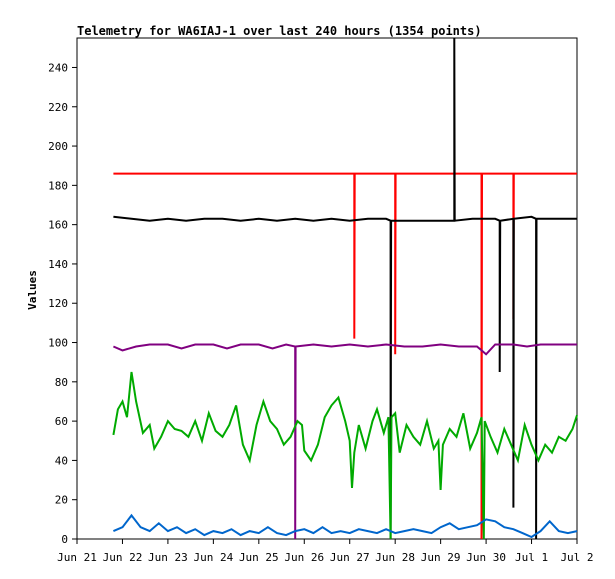  What do you see at coordinates (576, 557) in the screenshot?
I see `x-tick-label: Jul 2` at bounding box center [576, 557].